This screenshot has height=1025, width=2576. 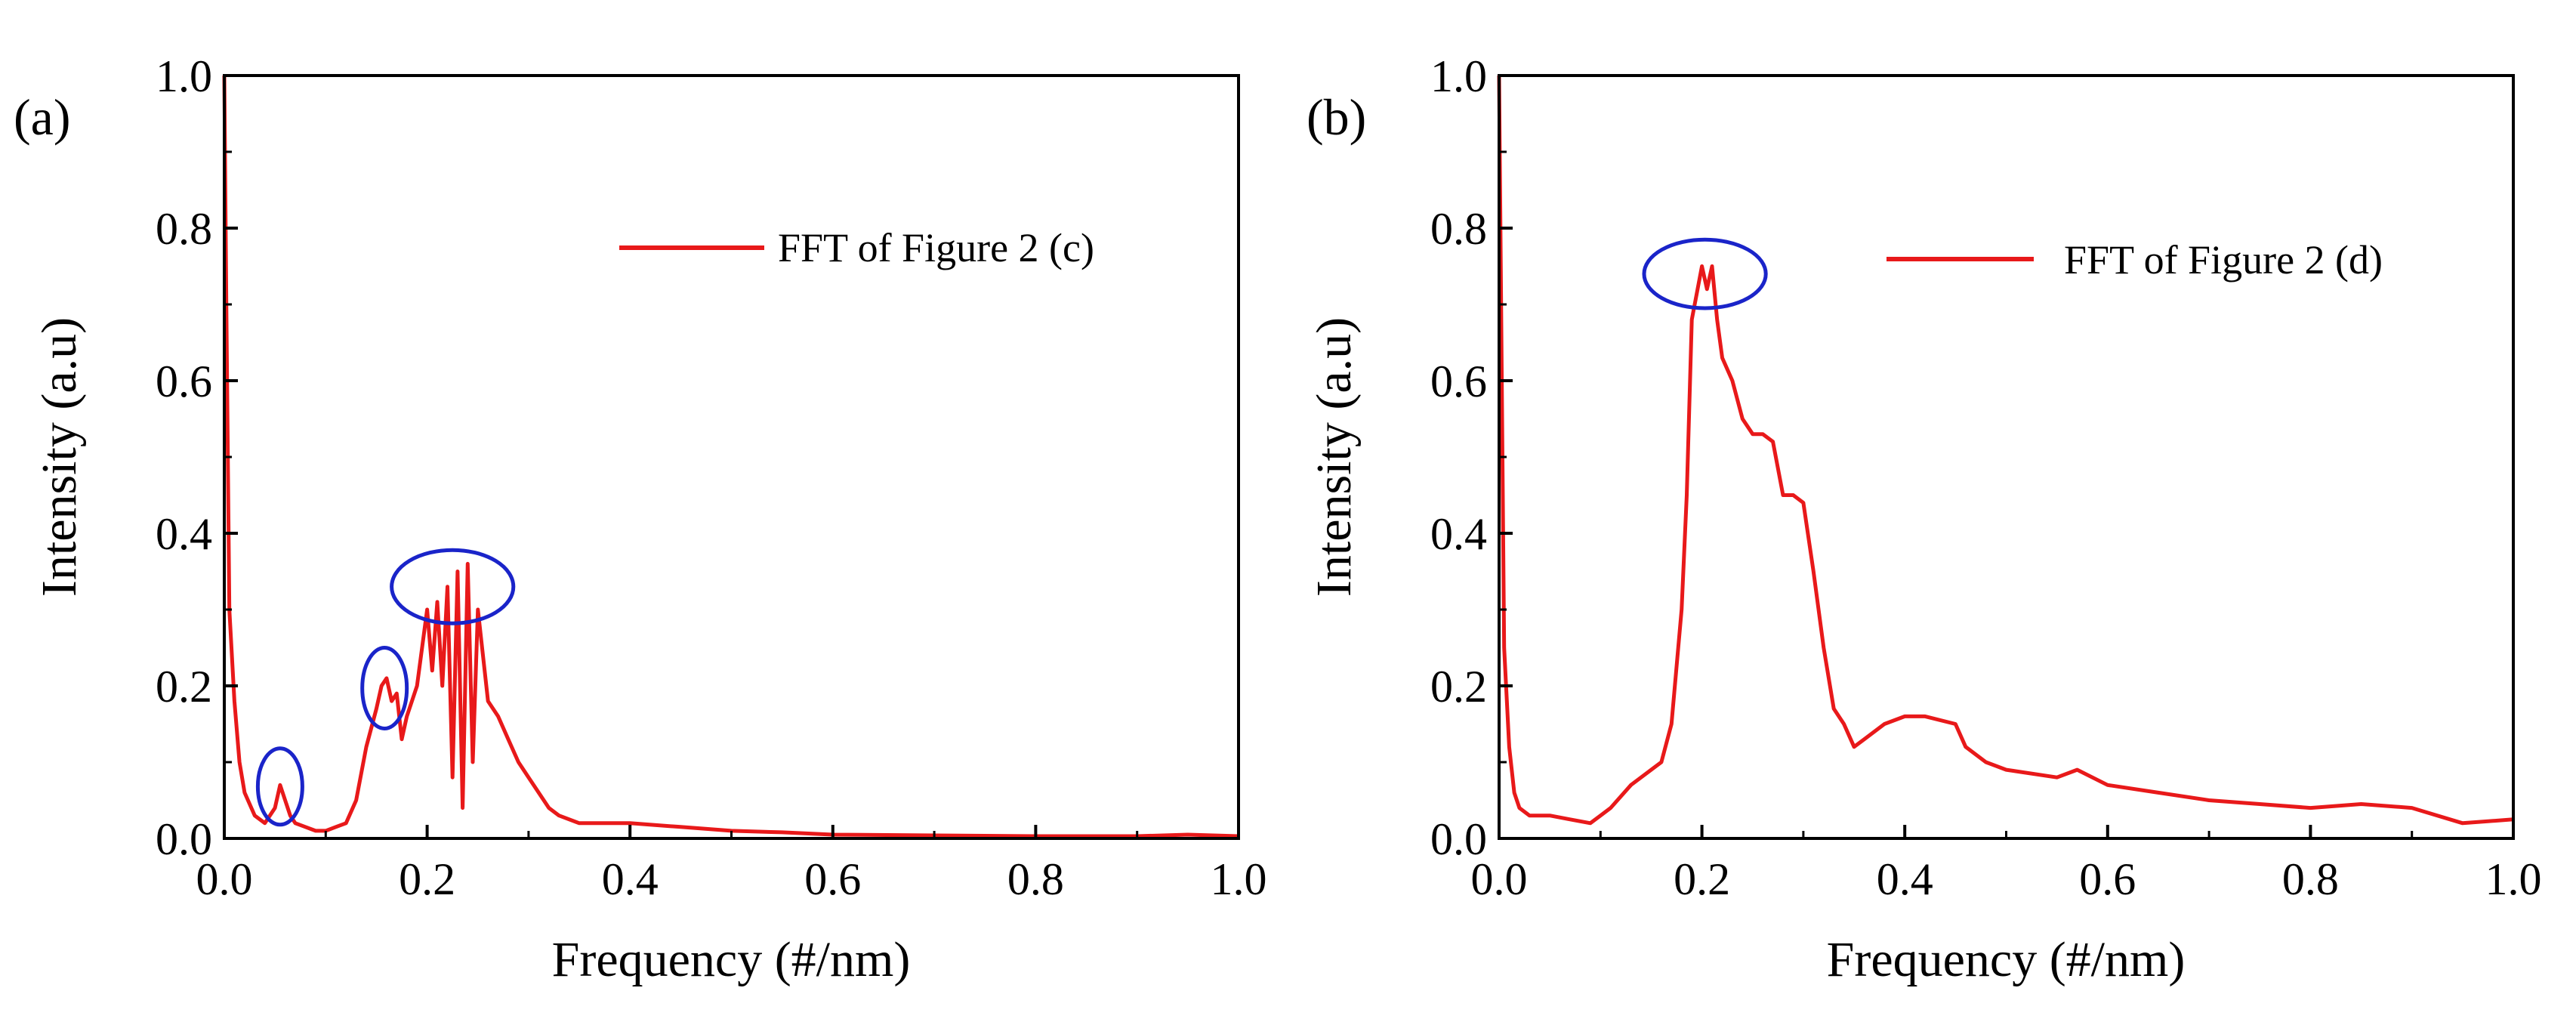 I want to click on panel-a-x-tick-label-1: 0.2, so click(x=427, y=879).